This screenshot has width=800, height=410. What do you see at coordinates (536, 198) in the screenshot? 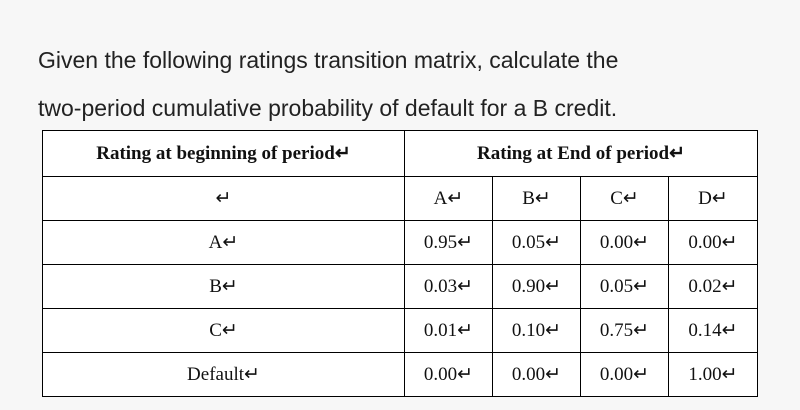
I see `column-header: B↵` at bounding box center [536, 198].